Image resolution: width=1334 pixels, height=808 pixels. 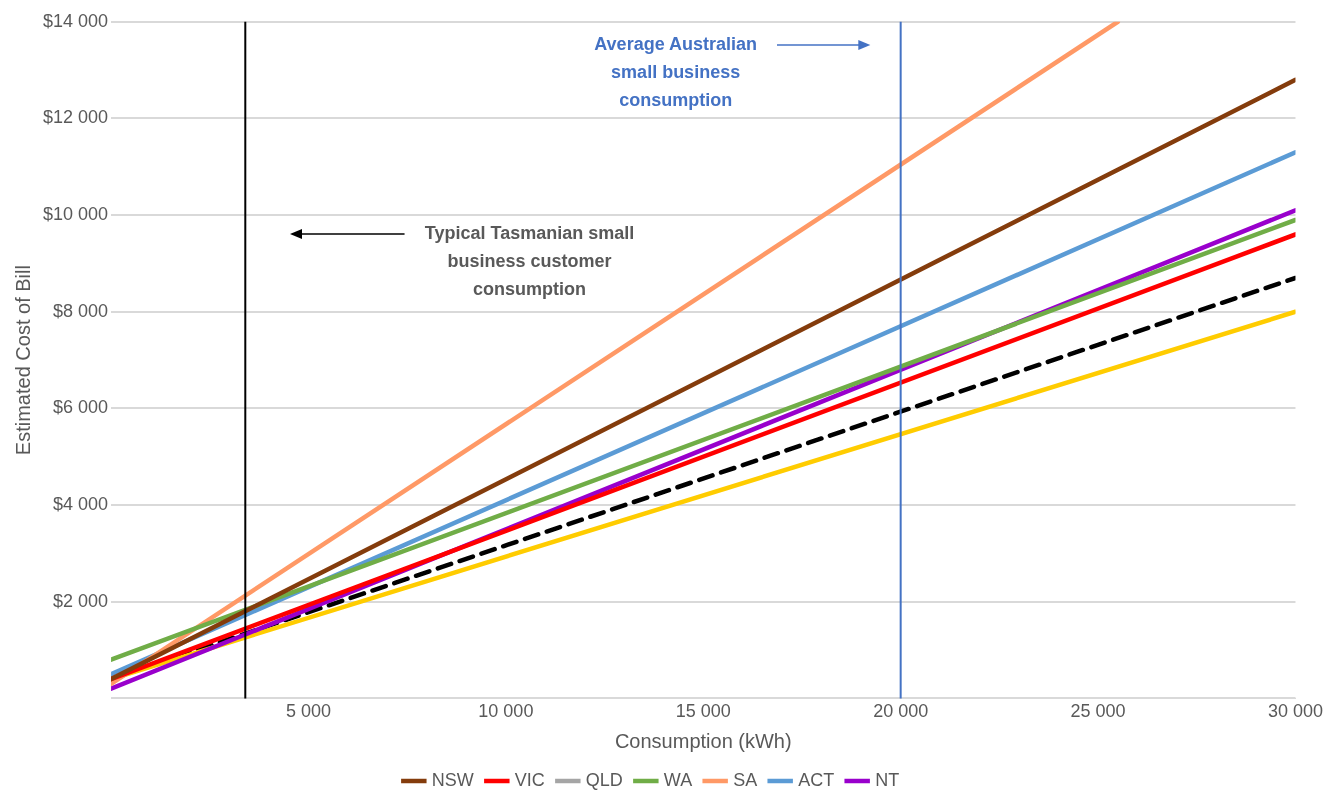 I want to click on legend-label: WA, so click(x=678, y=779).